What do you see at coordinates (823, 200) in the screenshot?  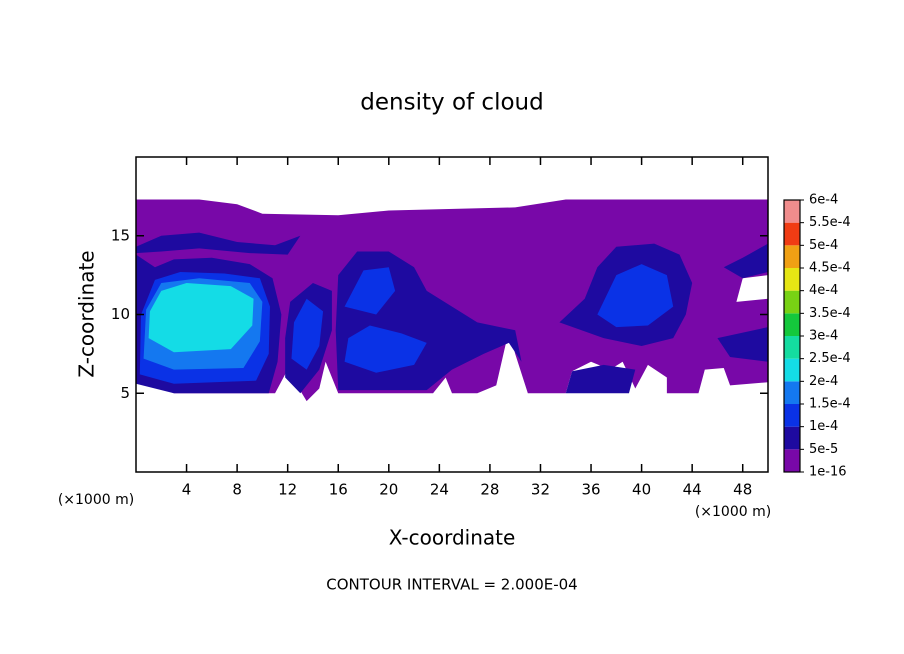 I see `colorbar-label: 6e-4` at bounding box center [823, 200].